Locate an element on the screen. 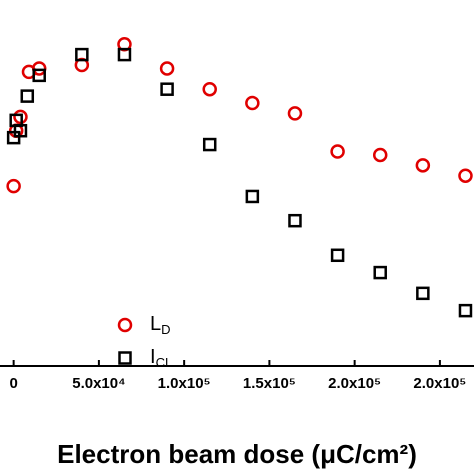 Image resolution: width=474 pixels, height=474 pixels. x-tick-label: 1.5x10⁵ is located at coordinates (269, 383).